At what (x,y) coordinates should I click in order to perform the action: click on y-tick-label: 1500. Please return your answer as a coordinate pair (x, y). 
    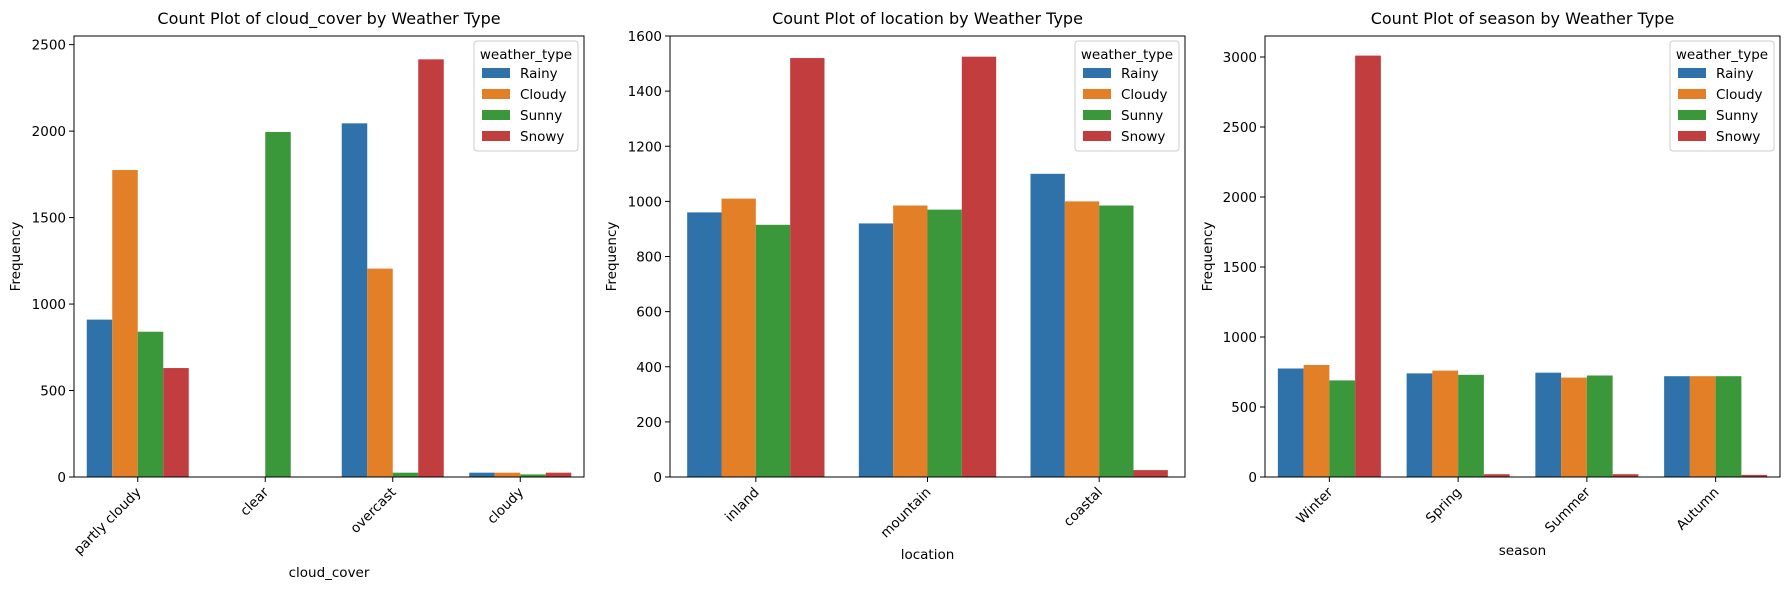
    Looking at the image, I should click on (1240, 268).